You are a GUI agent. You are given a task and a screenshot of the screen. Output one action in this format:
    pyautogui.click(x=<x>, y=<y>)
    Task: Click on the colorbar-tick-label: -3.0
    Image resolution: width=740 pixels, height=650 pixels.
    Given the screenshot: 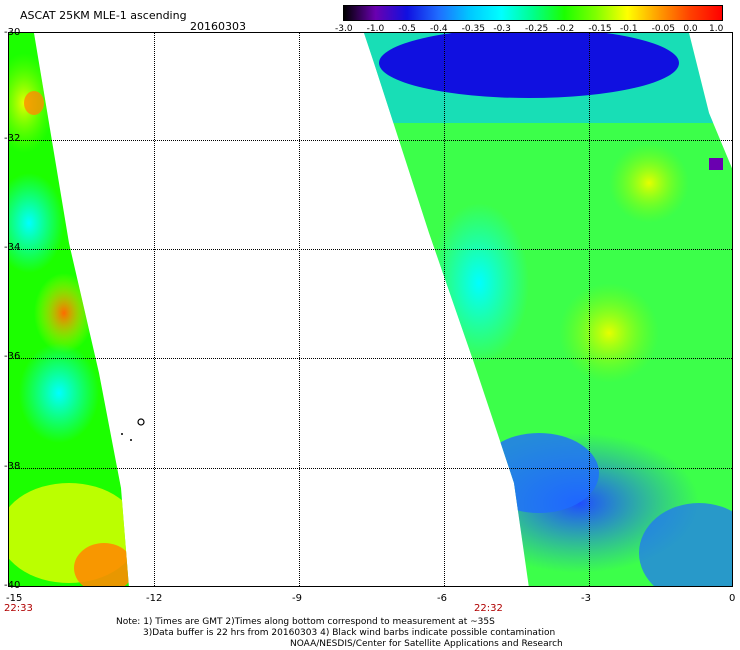 What is the action you would take?
    pyautogui.click(x=344, y=29)
    